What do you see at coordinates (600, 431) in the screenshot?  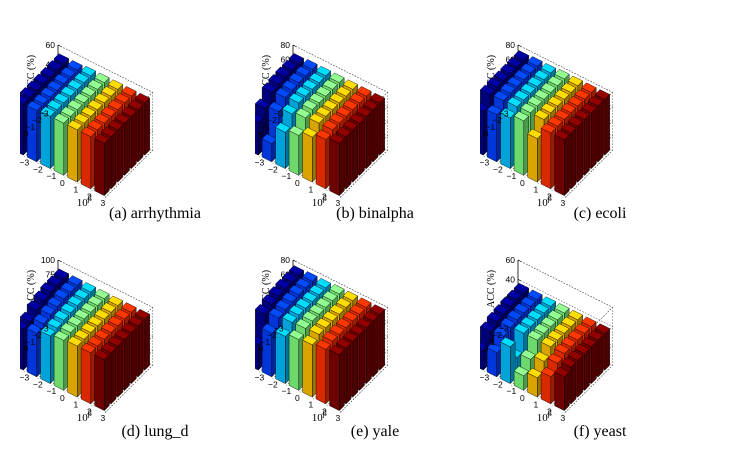 I see `caption-yeast: (f) yeast` at bounding box center [600, 431].